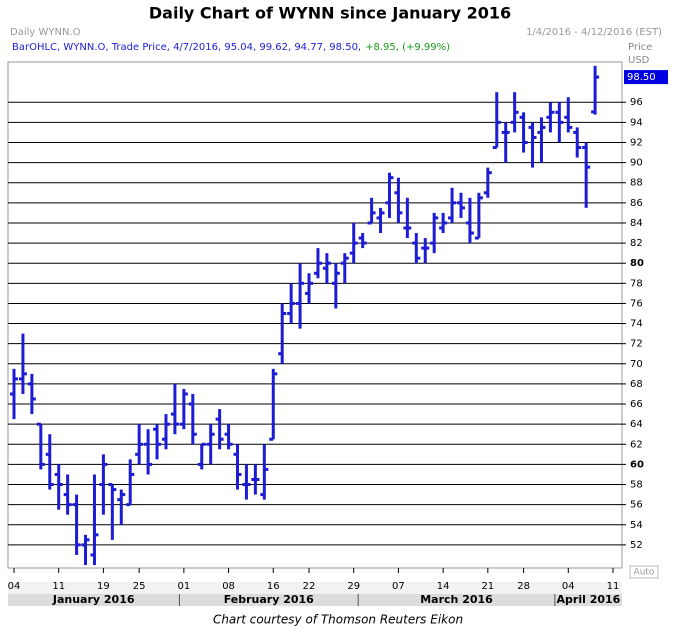  What do you see at coordinates (636, 223) in the screenshot?
I see `y-tick-label: 84` at bounding box center [636, 223].